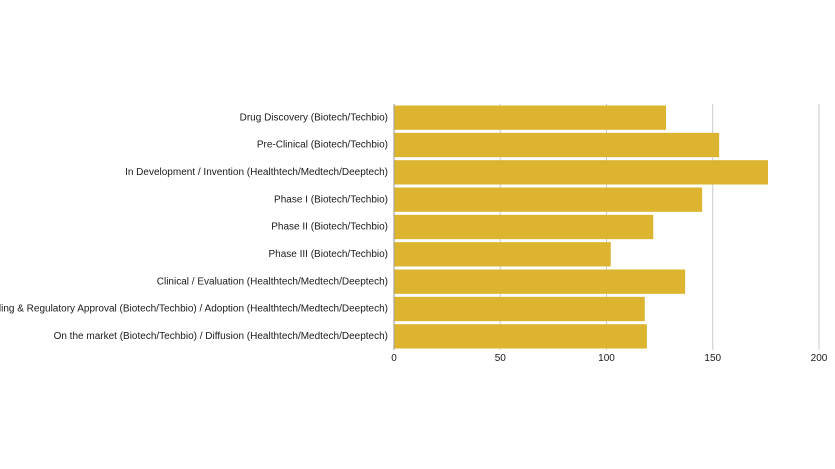 The image size is (835, 469). What do you see at coordinates (328, 254) in the screenshot?
I see `category-label-5: Phase III (Biotech/Techbio)` at bounding box center [328, 254].